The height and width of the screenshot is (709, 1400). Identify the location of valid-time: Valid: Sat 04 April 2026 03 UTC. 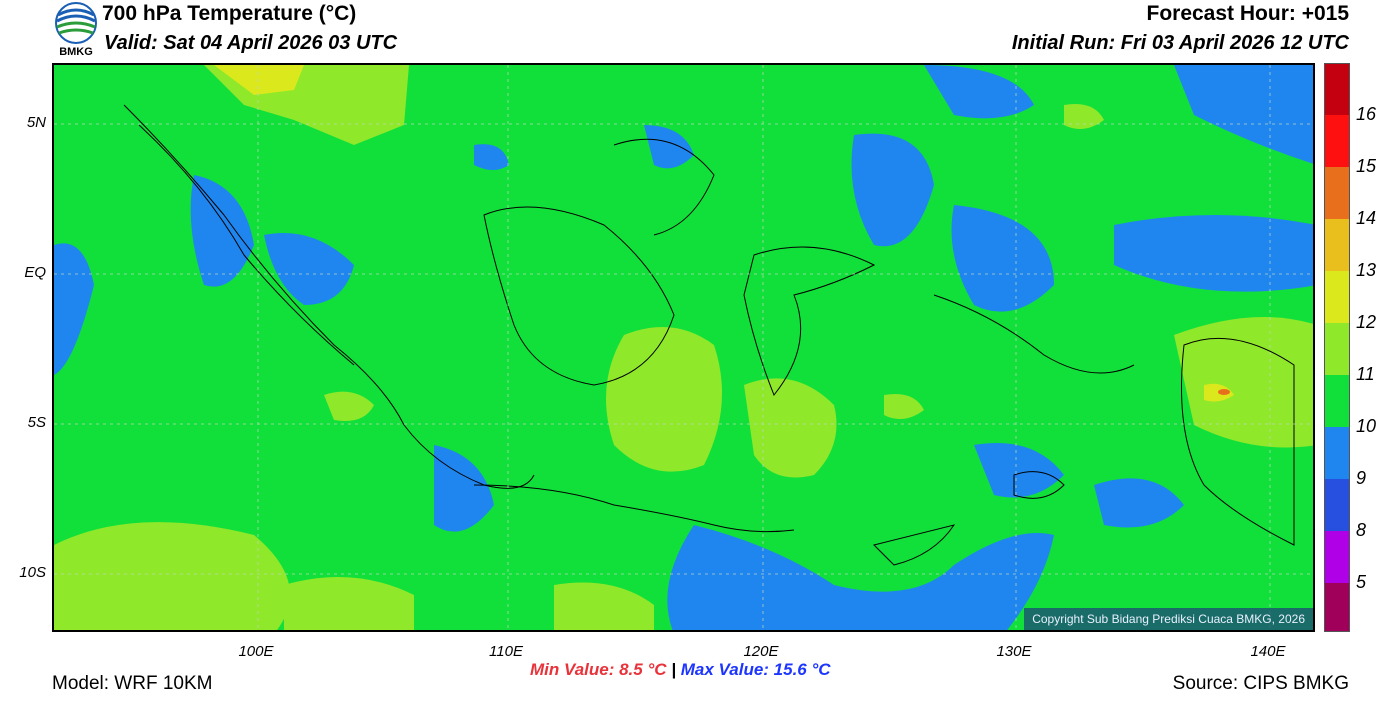
(251, 43).